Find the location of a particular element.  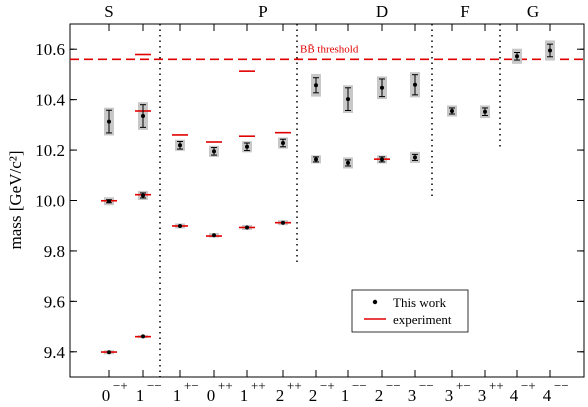

y-tick-label: 10.6 is located at coordinates (50, 49).